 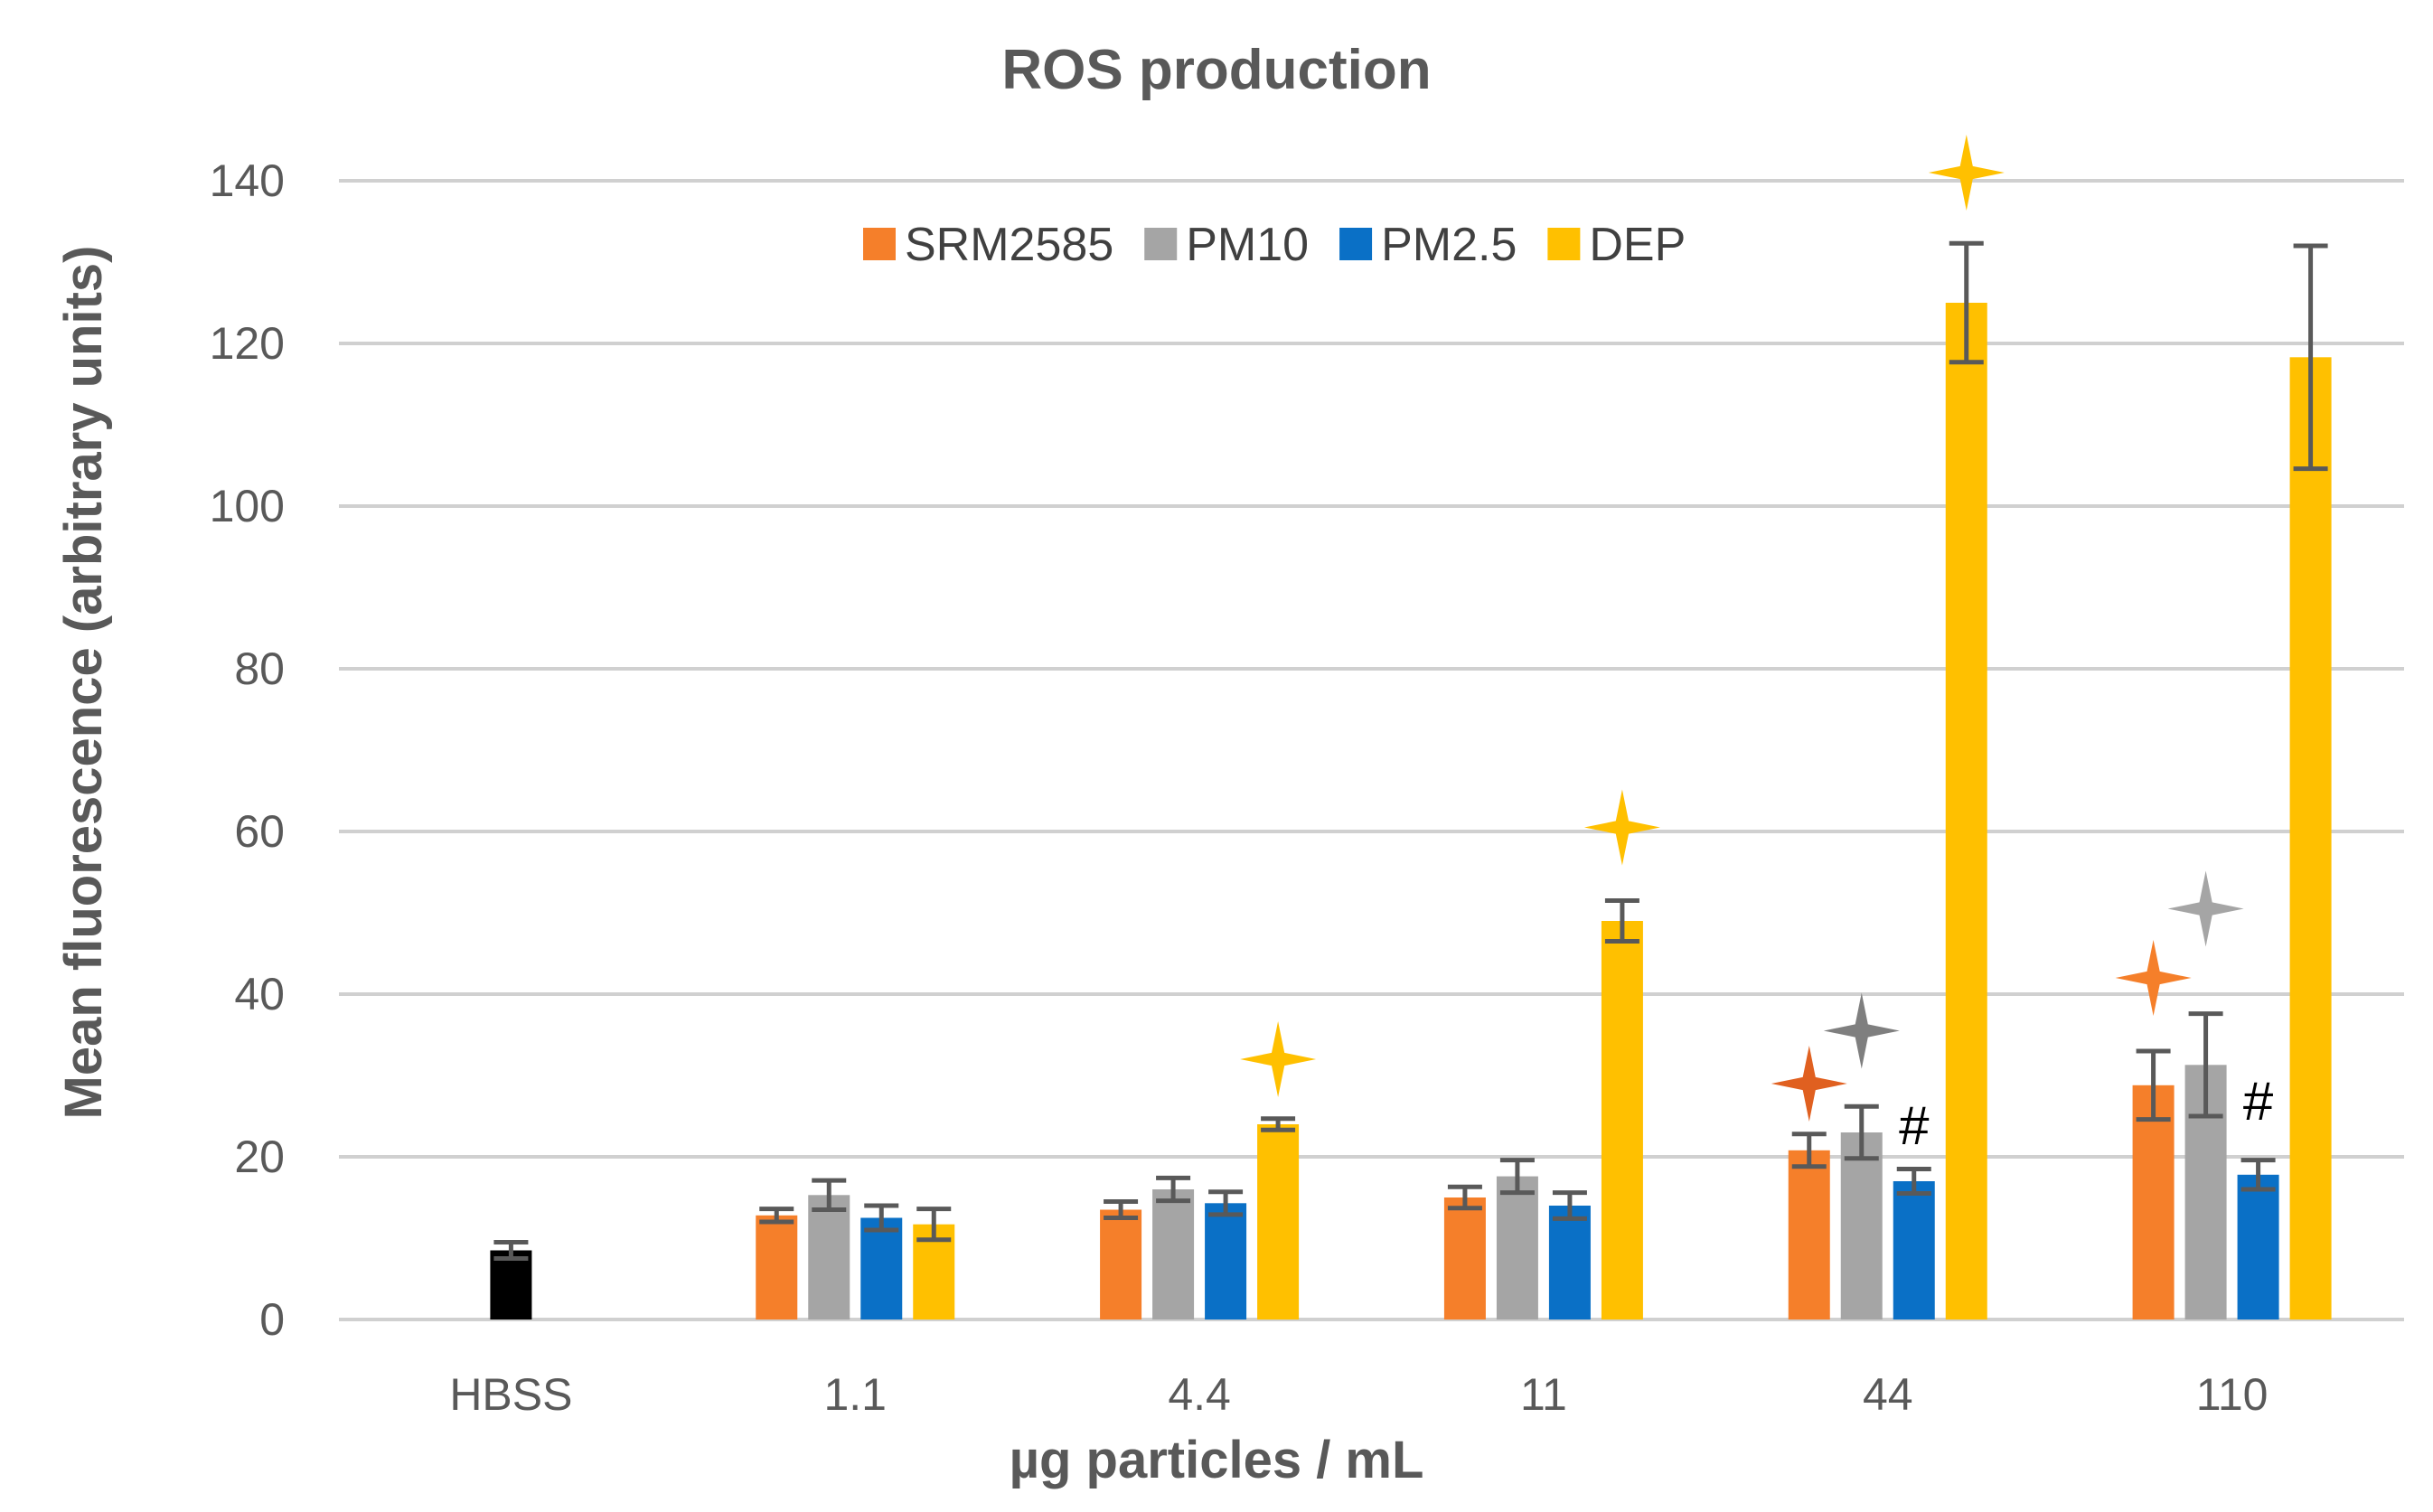 I want to click on x-tick-110: 110, so click(x=2232, y=1394).